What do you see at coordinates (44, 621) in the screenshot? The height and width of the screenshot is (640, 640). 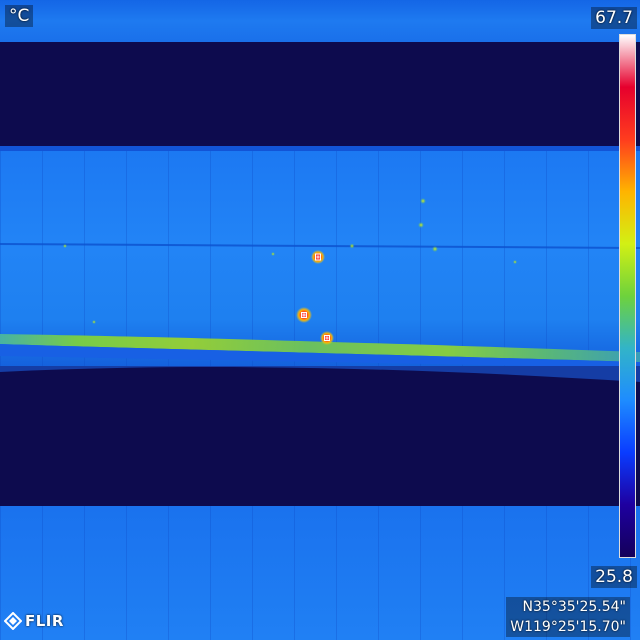 I see `flir-logo-text: FLIR` at bounding box center [44, 621].